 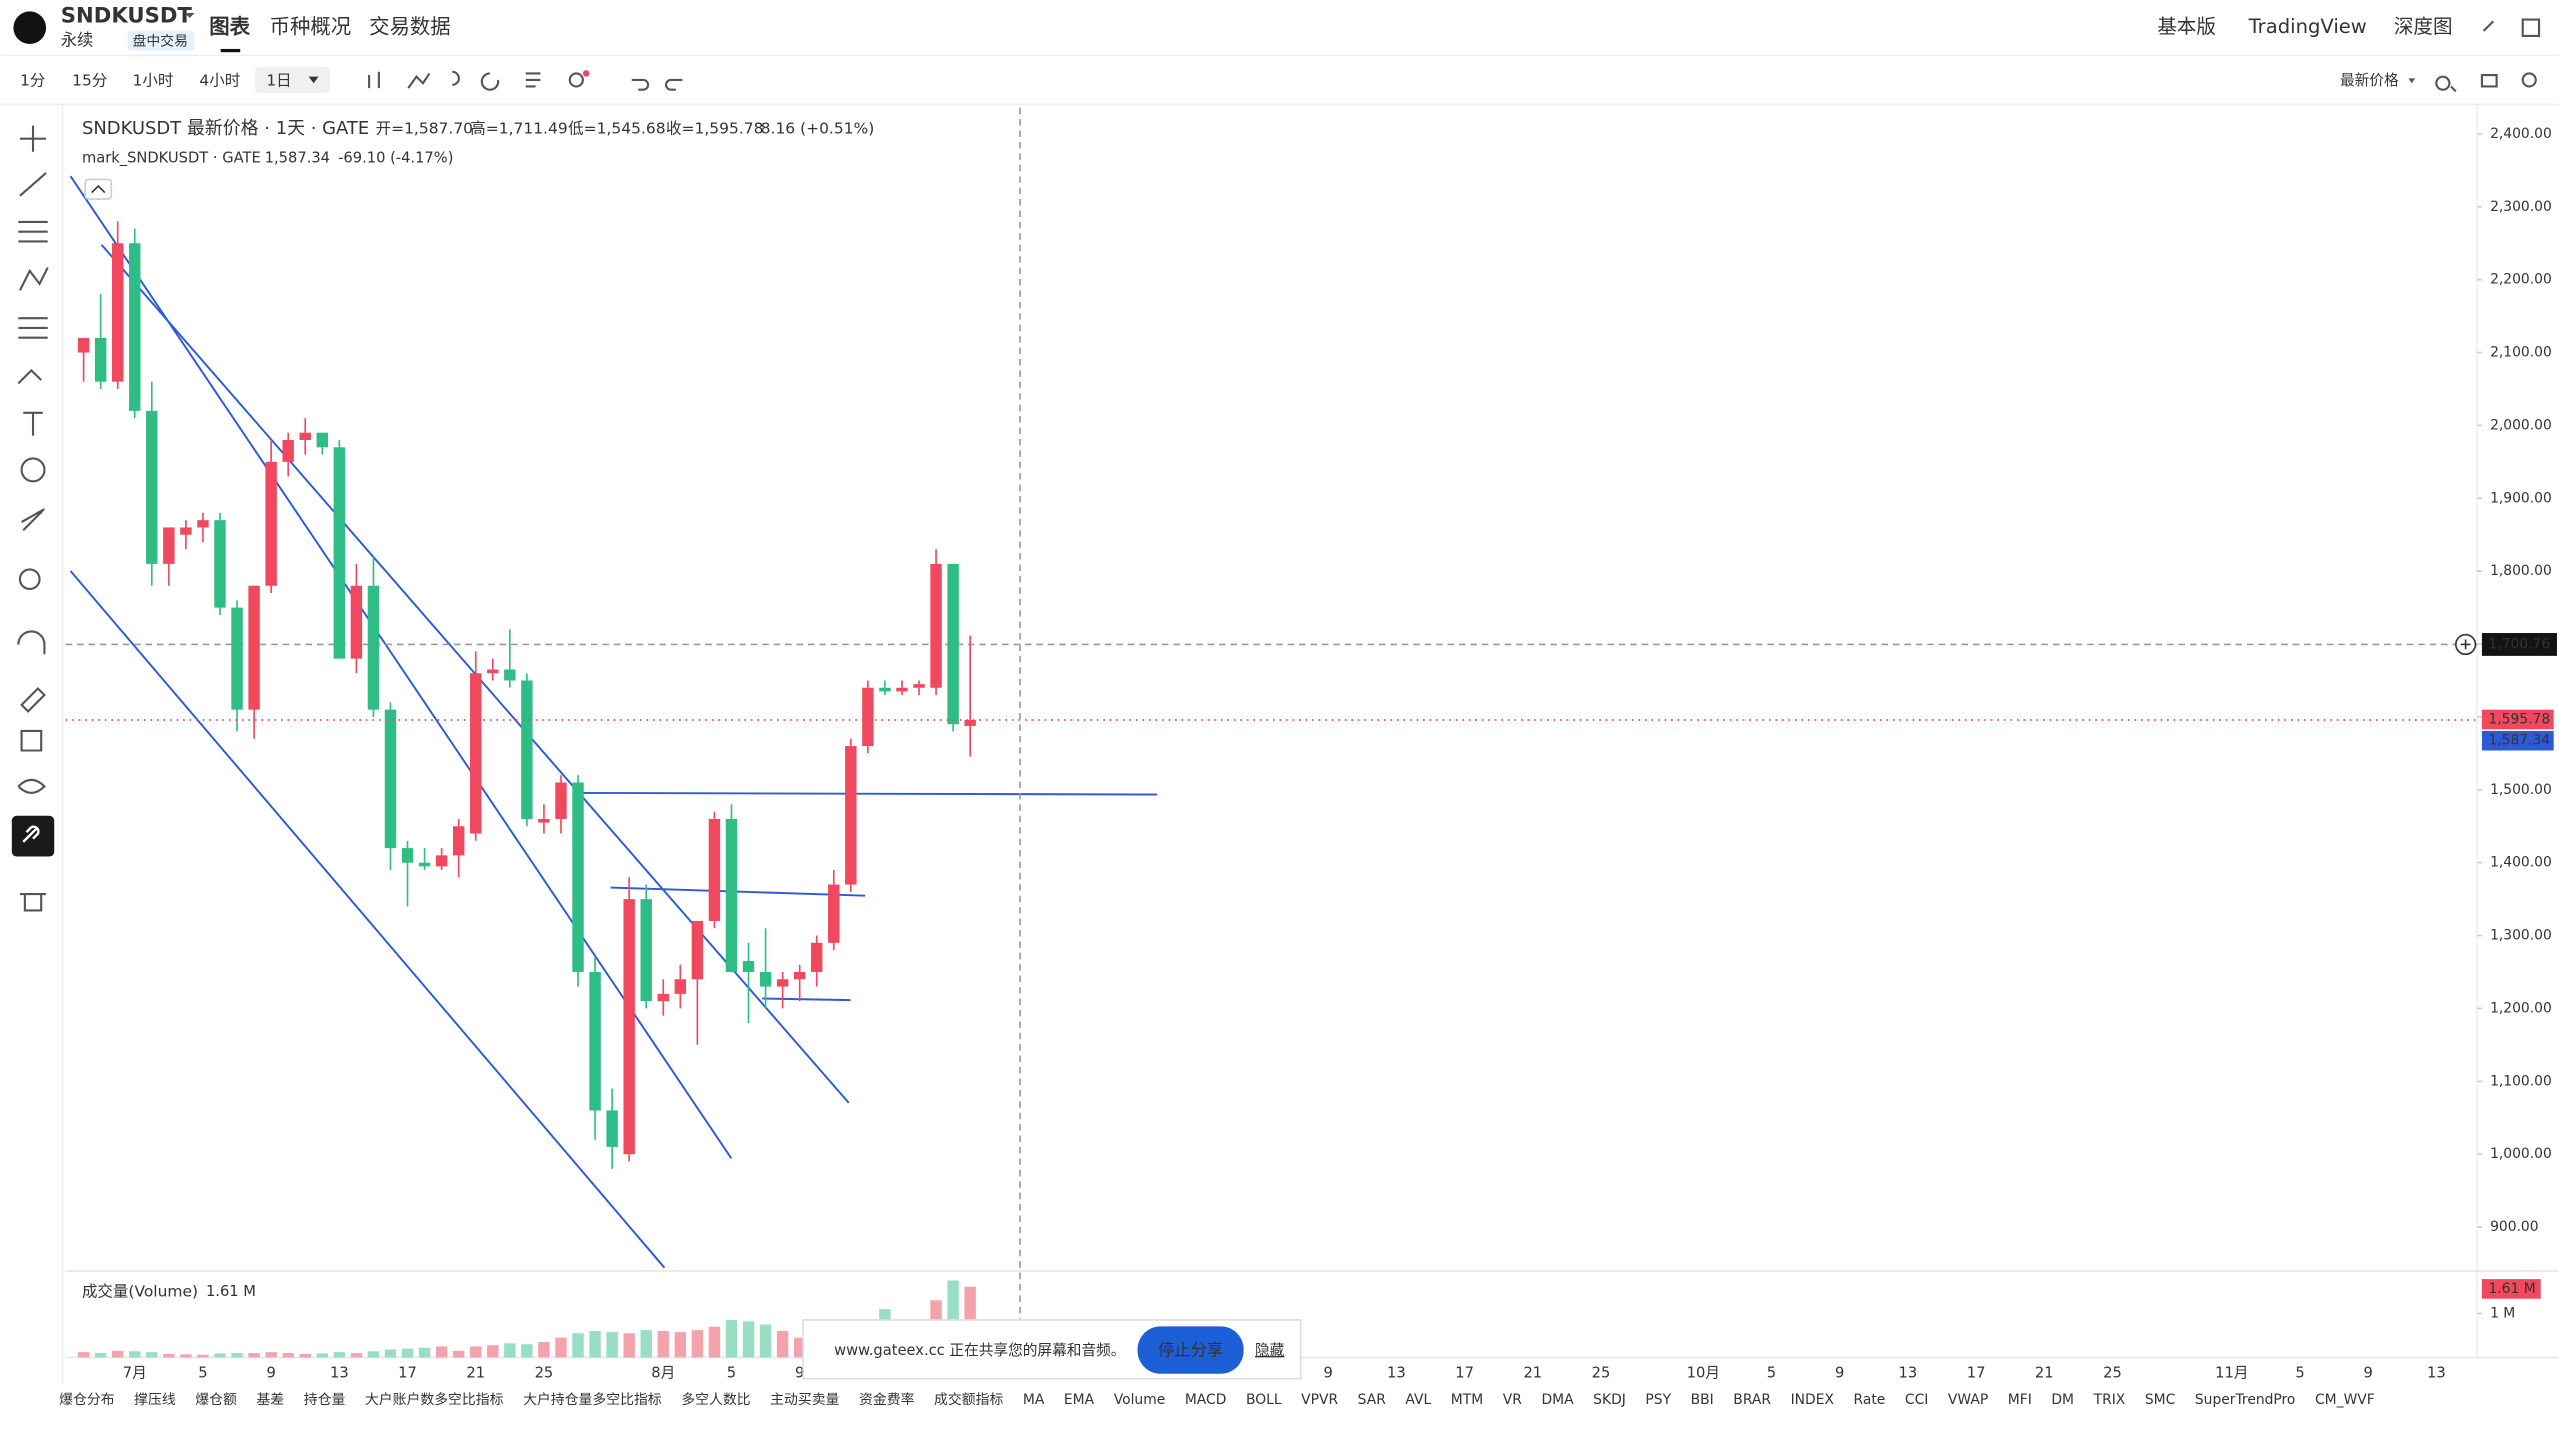 I want to click on last-price-box, so click(x=2517, y=719).